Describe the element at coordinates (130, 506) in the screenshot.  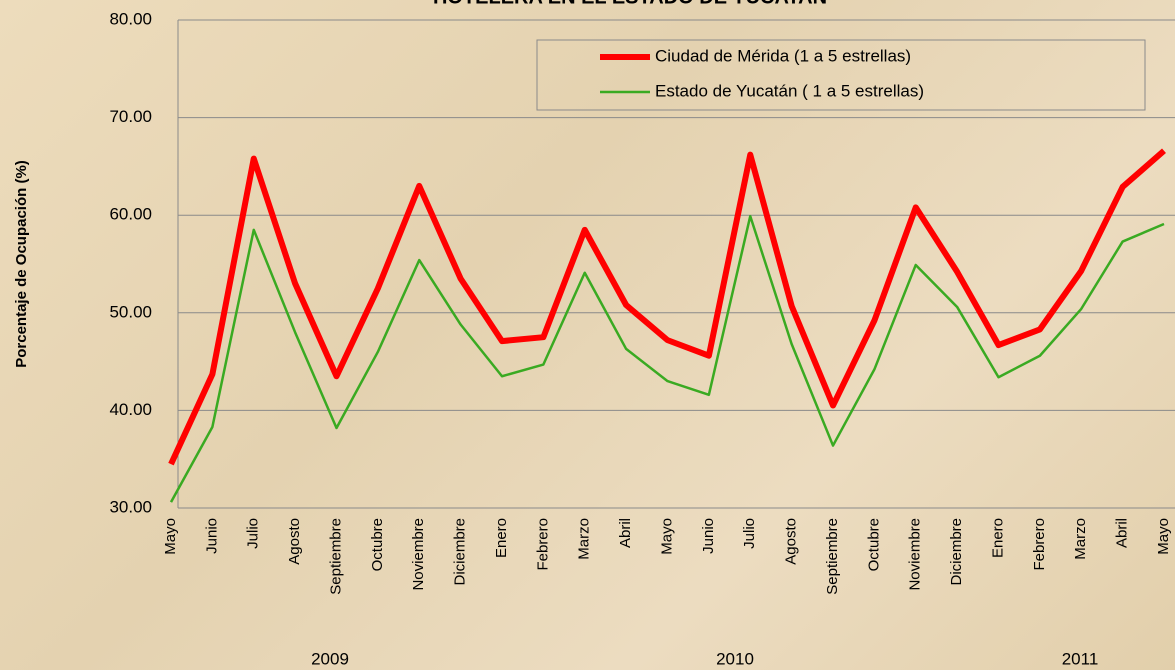
I see `y-tick-label: 30.00` at that location.